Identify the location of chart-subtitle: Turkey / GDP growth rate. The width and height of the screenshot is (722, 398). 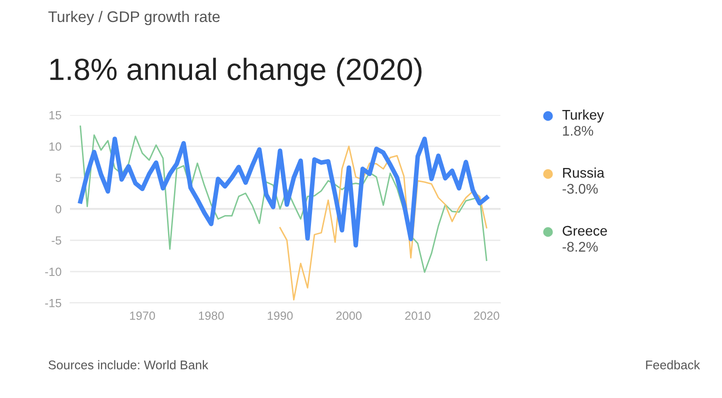
(134, 18).